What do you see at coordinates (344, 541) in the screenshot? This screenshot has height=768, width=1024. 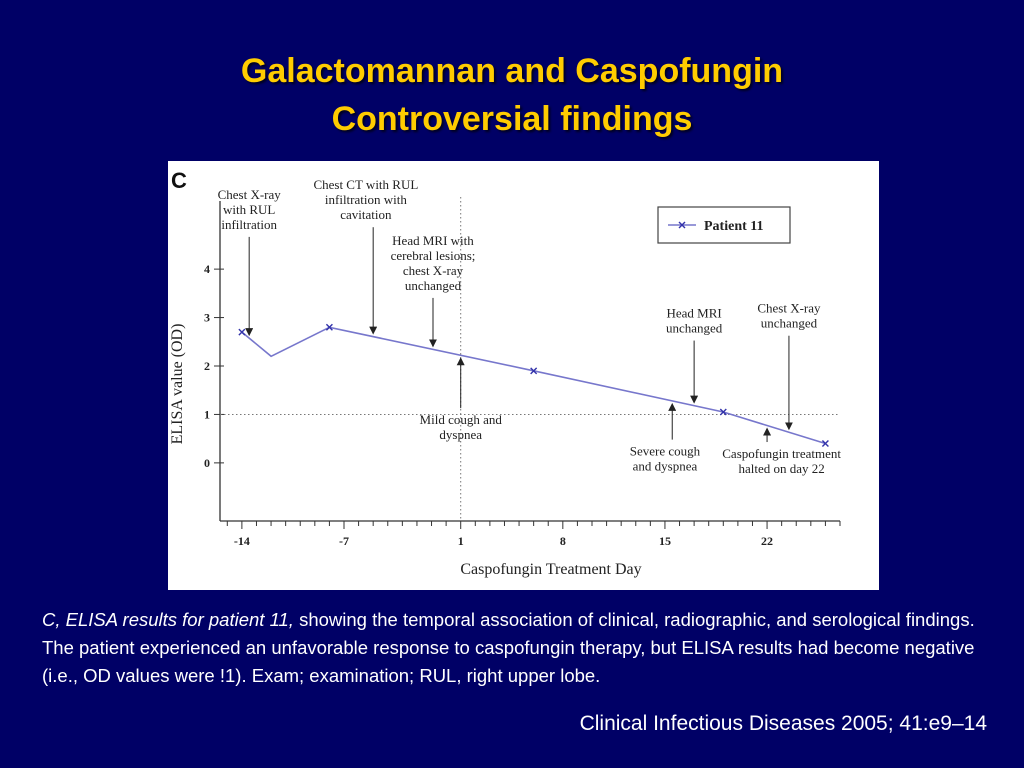 I see `x-tick-label: -7` at bounding box center [344, 541].